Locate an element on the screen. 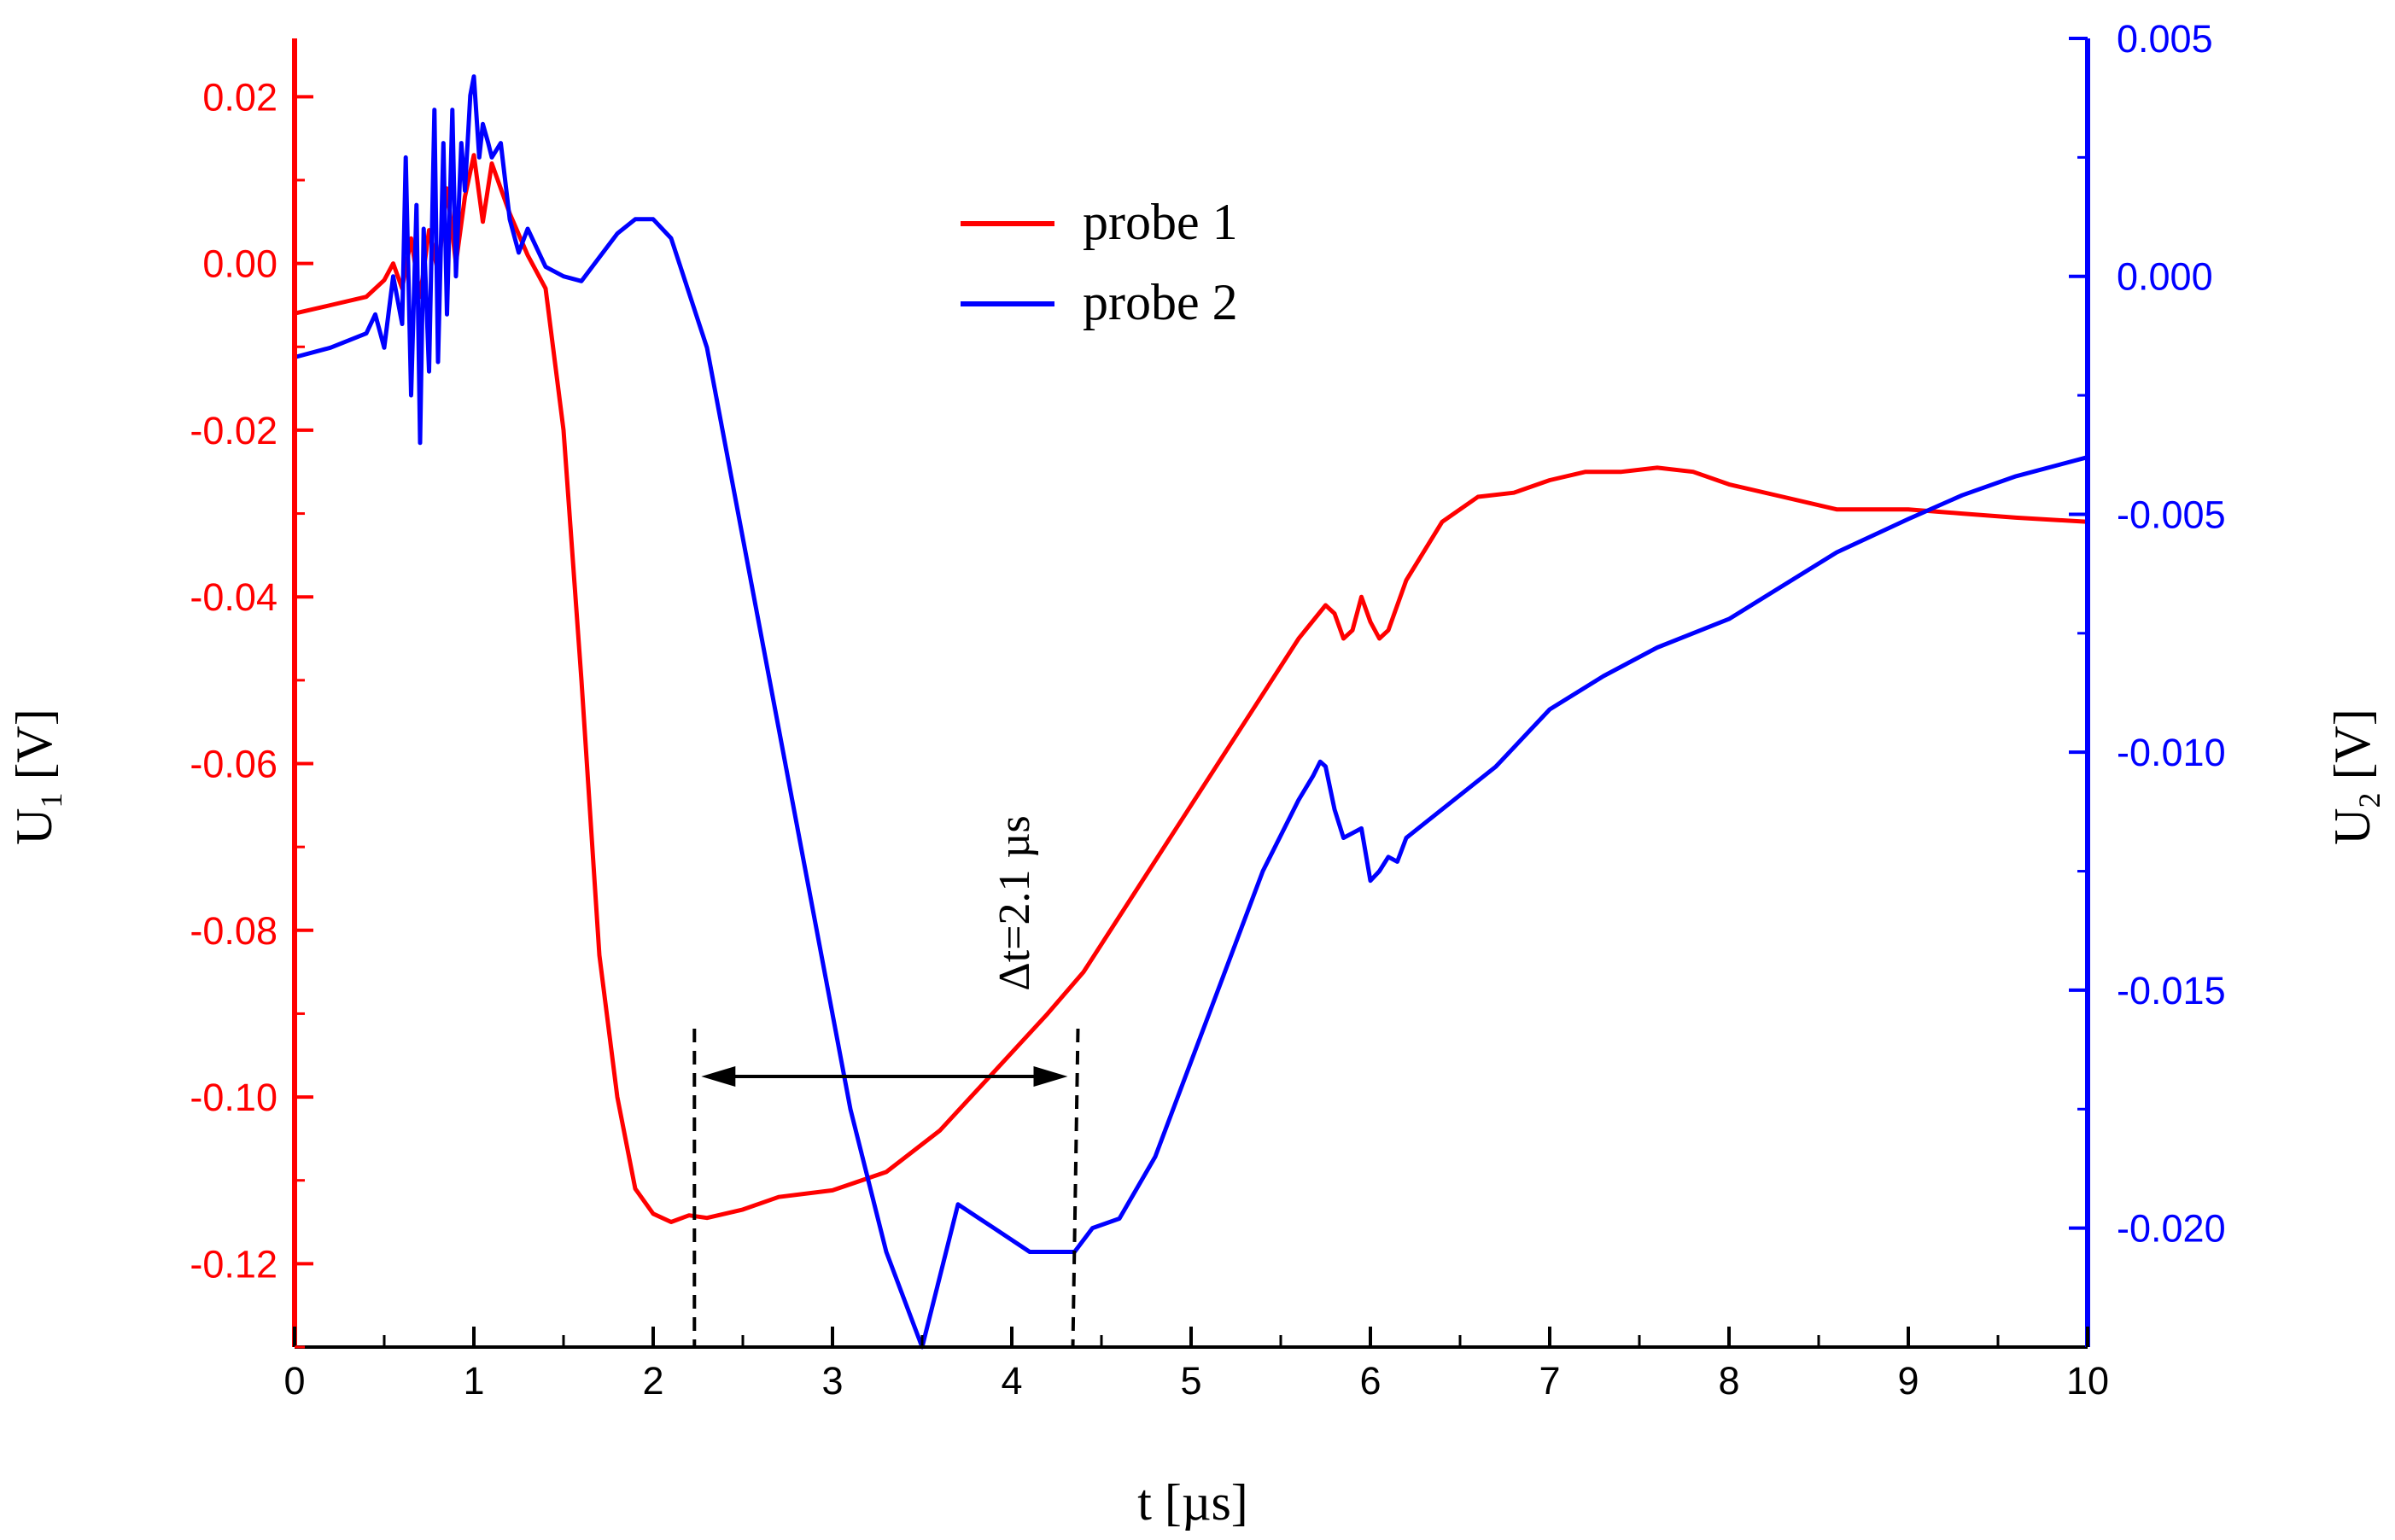  annotation-dashed-line-end is located at coordinates (1075, 1188).